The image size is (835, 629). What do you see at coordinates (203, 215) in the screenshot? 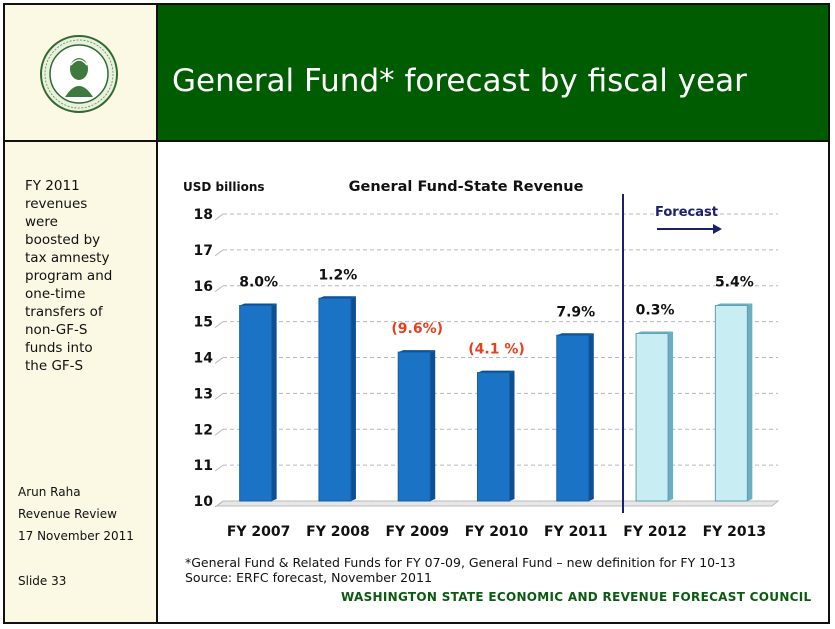
I see `y-tick-label: 18` at bounding box center [203, 215].